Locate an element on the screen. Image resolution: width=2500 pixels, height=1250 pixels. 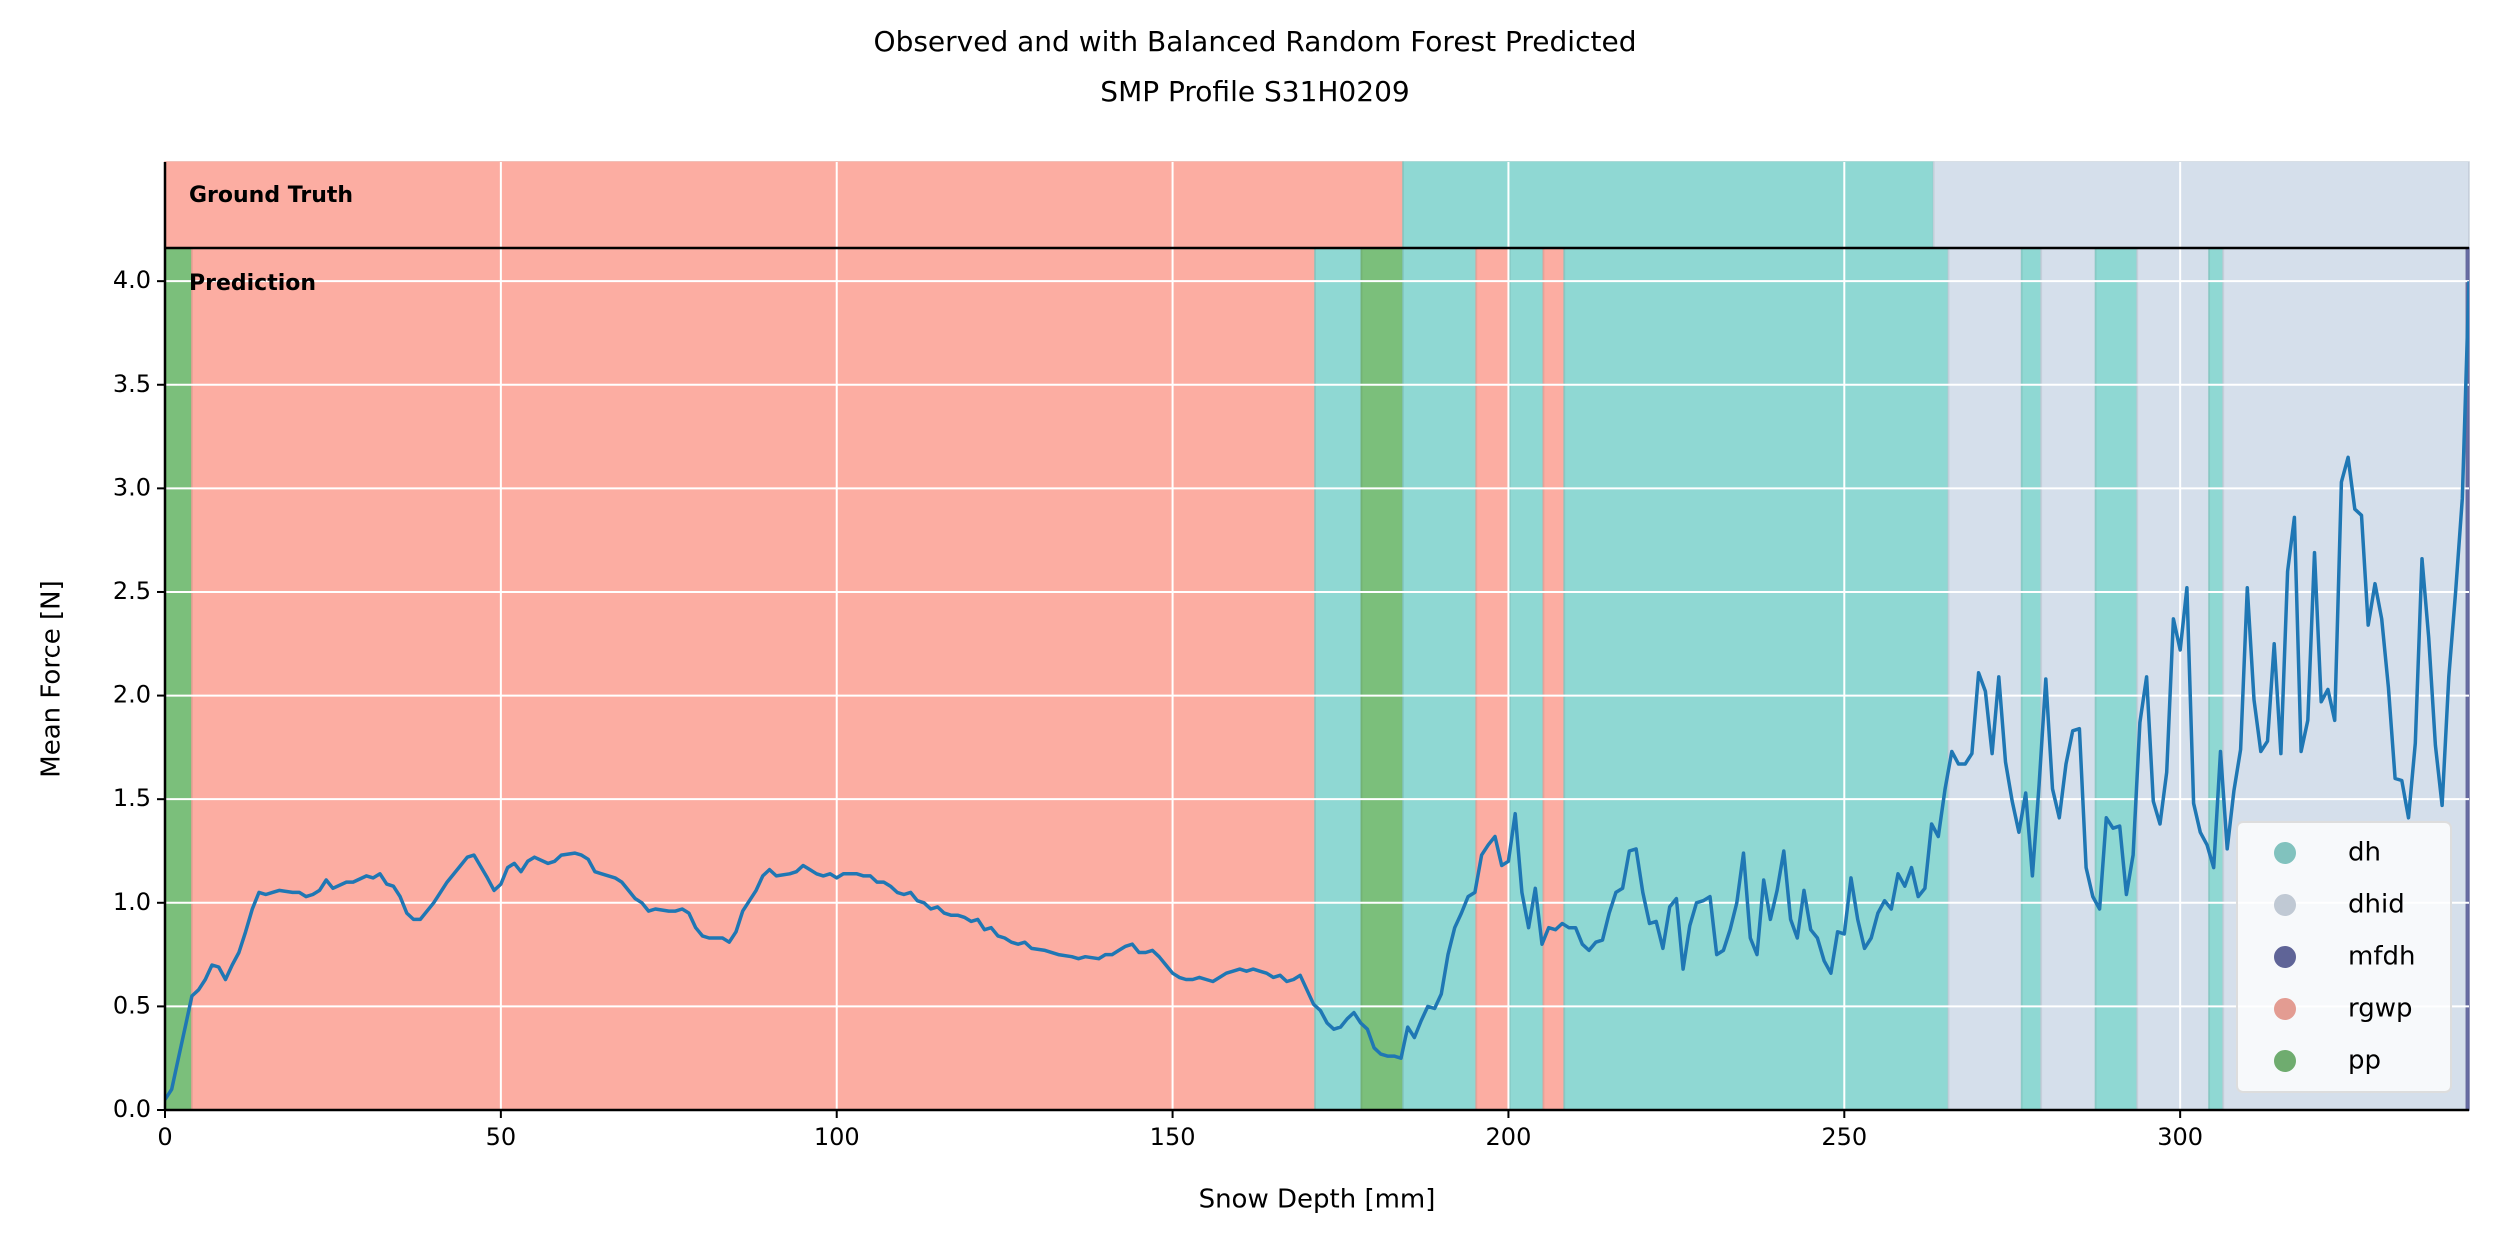
legend-label: mfdh is located at coordinates (2381, 957).